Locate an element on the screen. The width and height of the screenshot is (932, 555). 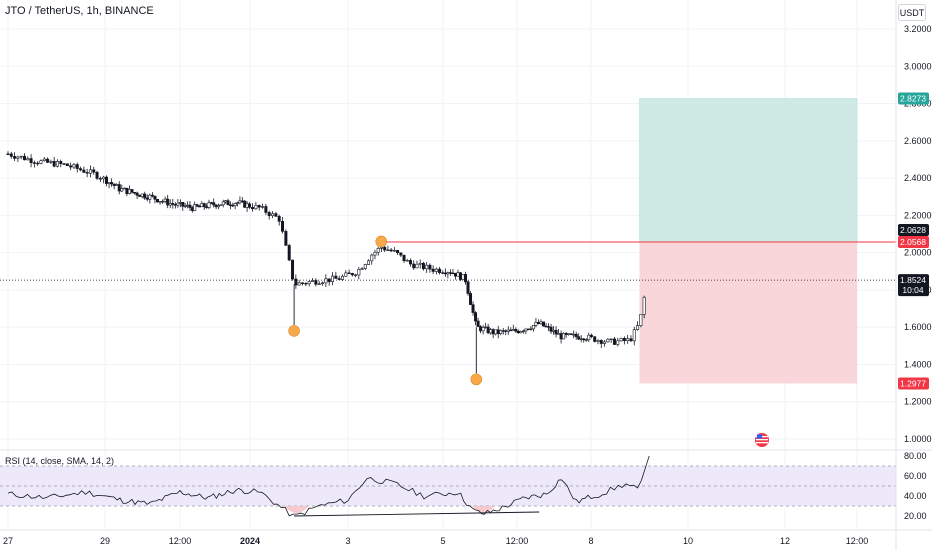
time-tick-0: 27 is located at coordinates (8, 541).